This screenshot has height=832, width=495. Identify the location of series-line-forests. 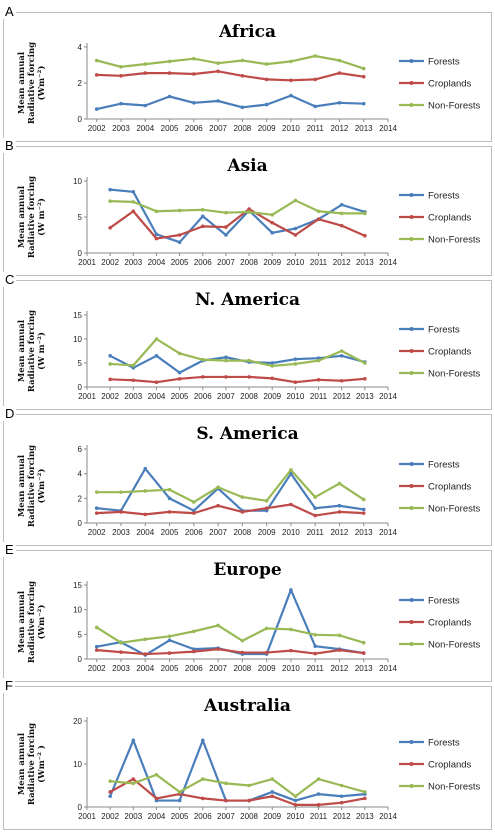
(238, 216).